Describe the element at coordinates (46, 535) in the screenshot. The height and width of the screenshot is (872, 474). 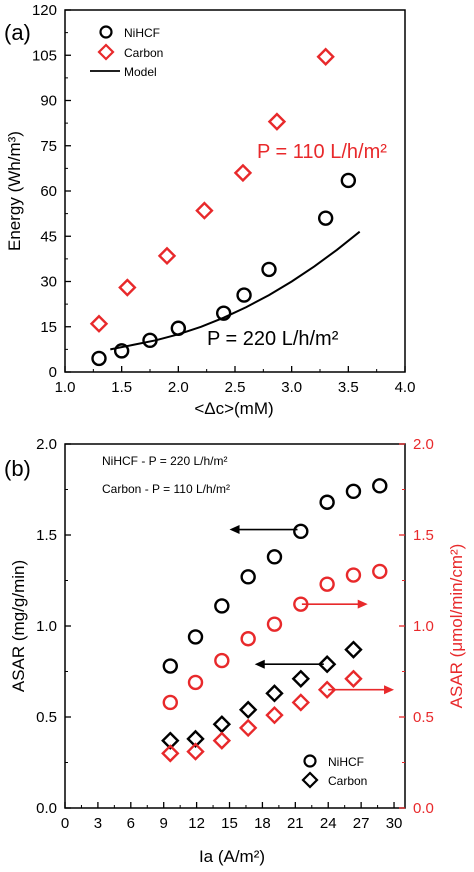
I see `b-left-y-tick-label: 1.5` at that location.